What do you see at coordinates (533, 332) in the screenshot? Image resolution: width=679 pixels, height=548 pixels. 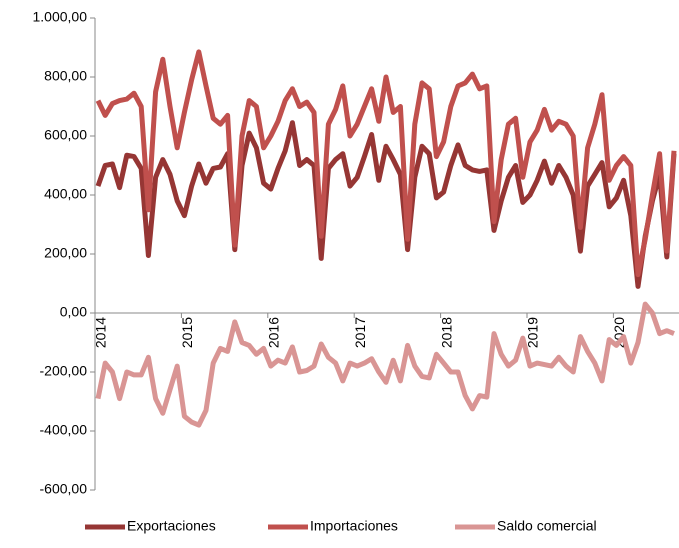 I see `x-tick-label: 2019` at bounding box center [533, 332].